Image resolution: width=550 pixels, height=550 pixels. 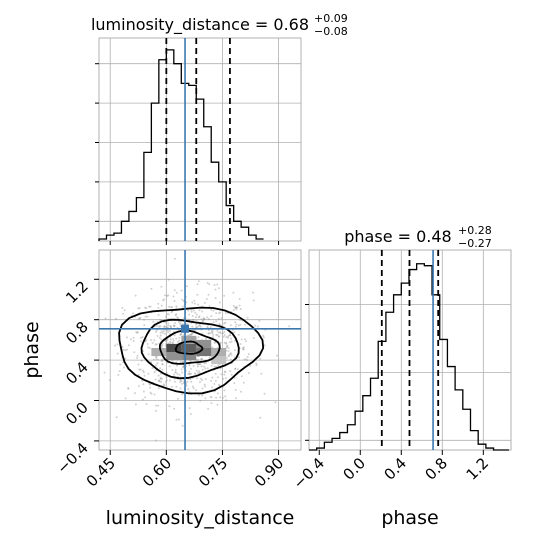 What do you see at coordinates (157, 472) in the screenshot?
I see `joint-xtick-label-1: 0.60` at bounding box center [157, 472].